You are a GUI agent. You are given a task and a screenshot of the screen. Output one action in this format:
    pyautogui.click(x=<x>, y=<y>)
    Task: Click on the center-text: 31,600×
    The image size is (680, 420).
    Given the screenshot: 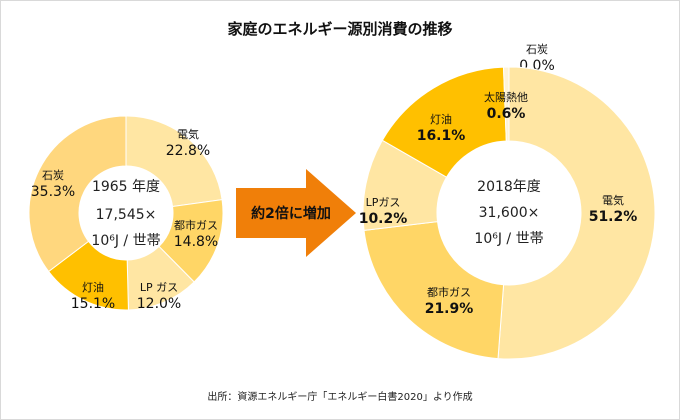 What is the action you would take?
    pyautogui.click(x=509, y=213)
    